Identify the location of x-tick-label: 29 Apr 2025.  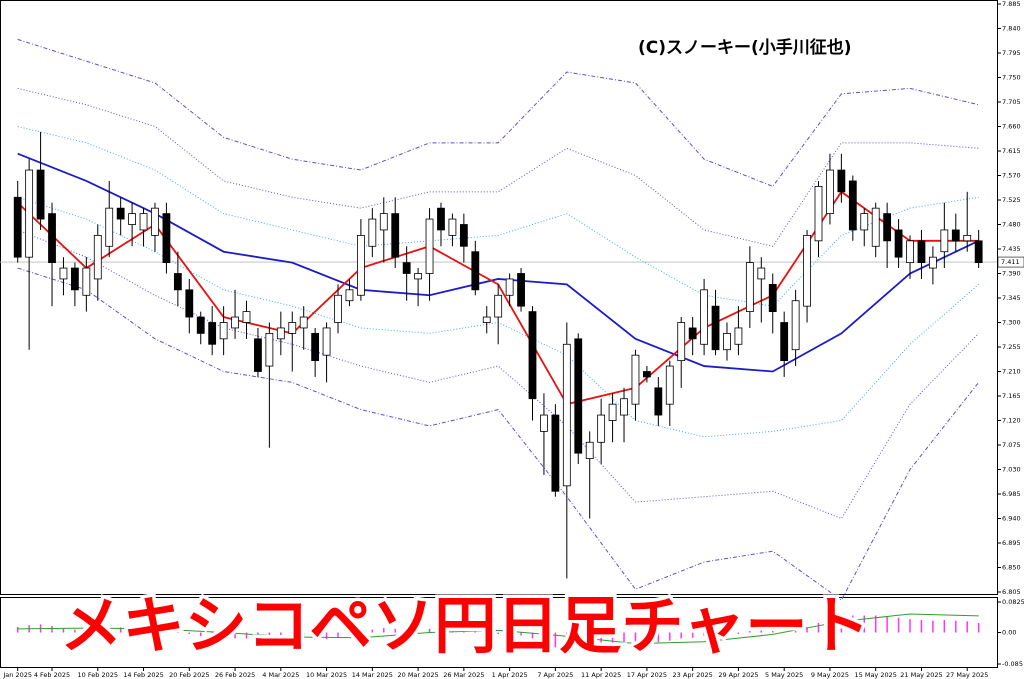
(738, 675).